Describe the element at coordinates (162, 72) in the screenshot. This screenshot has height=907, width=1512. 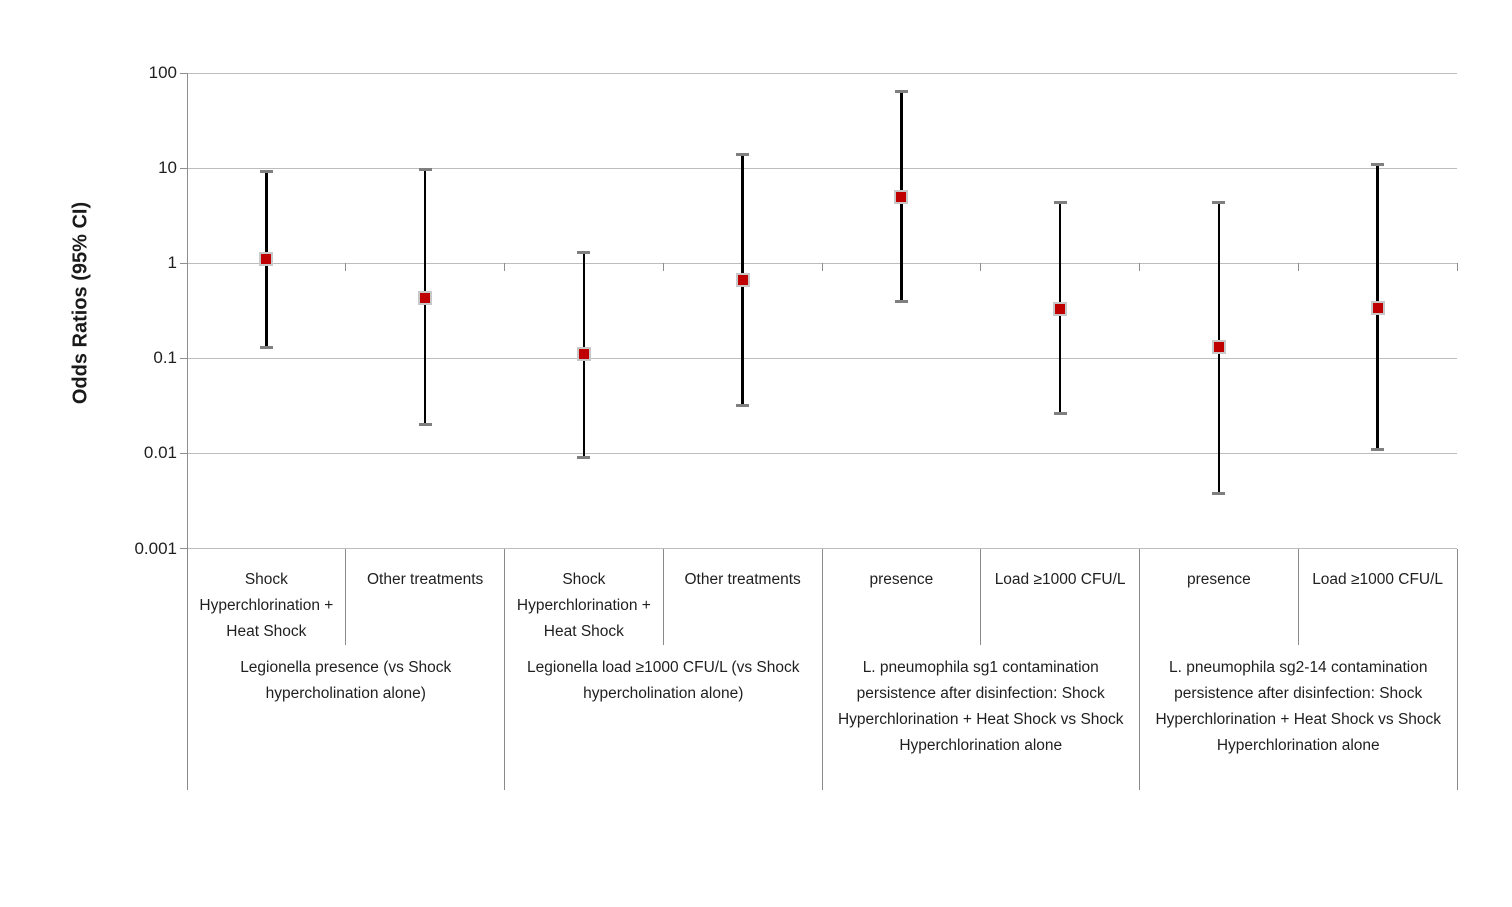
I see `y-axis-tick-label: 100` at that location.